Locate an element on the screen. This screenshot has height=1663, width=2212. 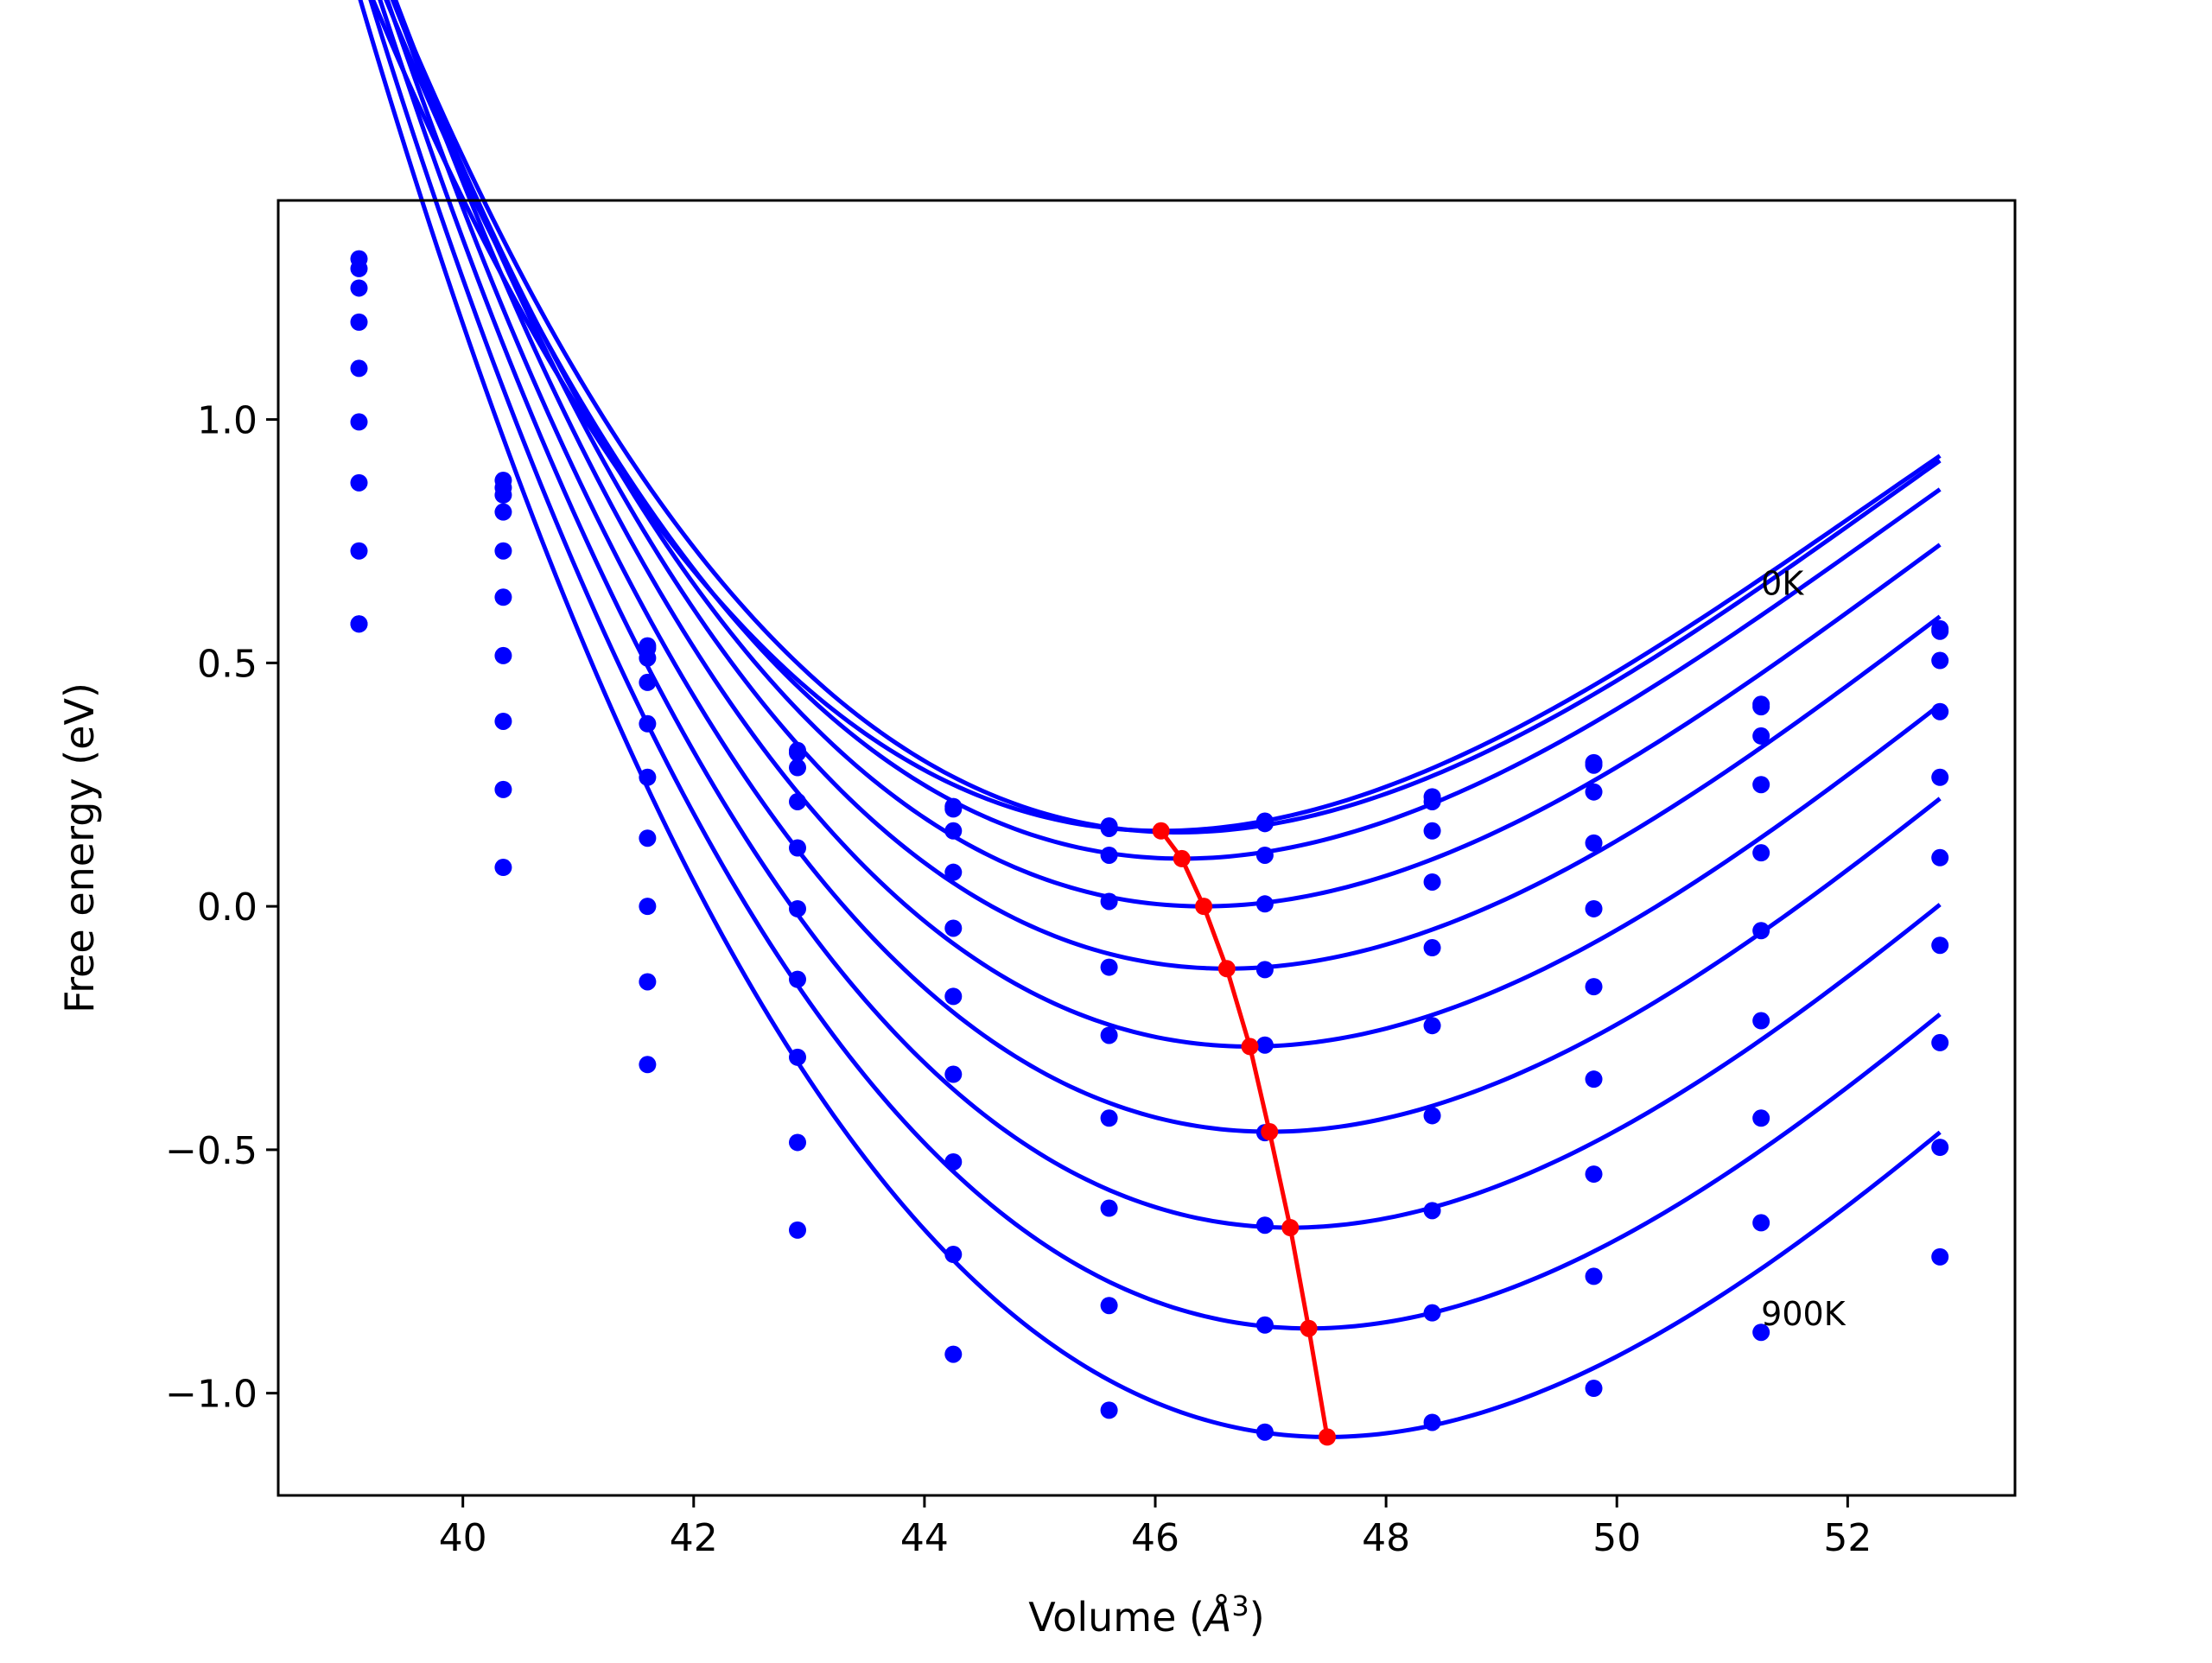
x-tick-label: 46 is located at coordinates (1155, 1538).